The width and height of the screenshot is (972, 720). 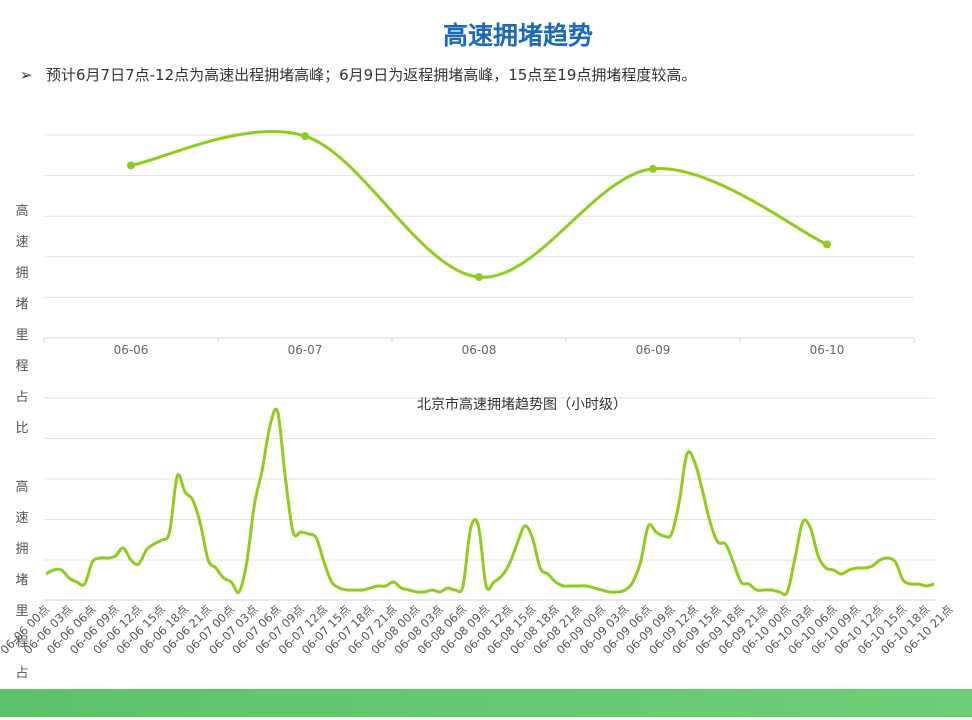 What do you see at coordinates (22, 428) in the screenshot?
I see `ylabel-char: 比` at bounding box center [22, 428].